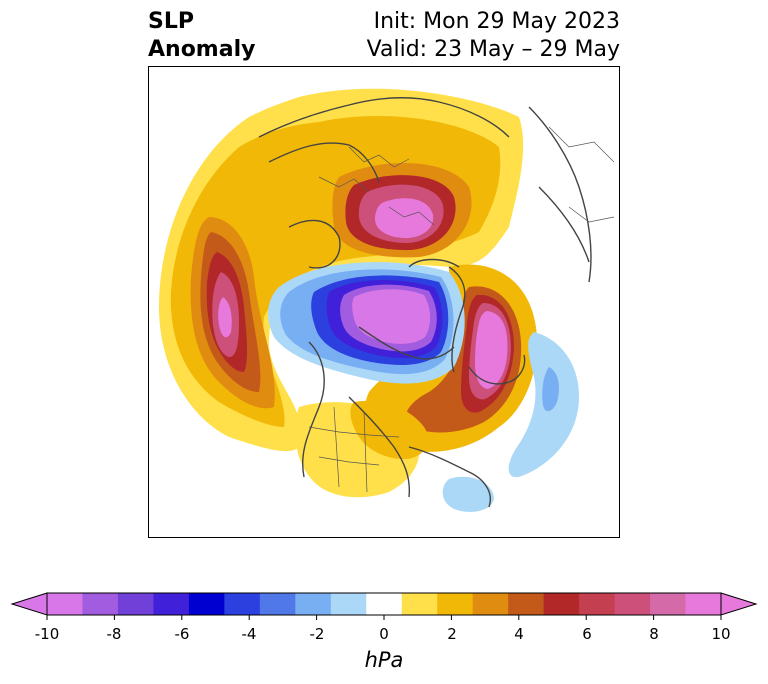 This screenshot has width=768, height=684. Describe the element at coordinates (171, 21) in the screenshot. I see `title-line-1: SLP` at that location.